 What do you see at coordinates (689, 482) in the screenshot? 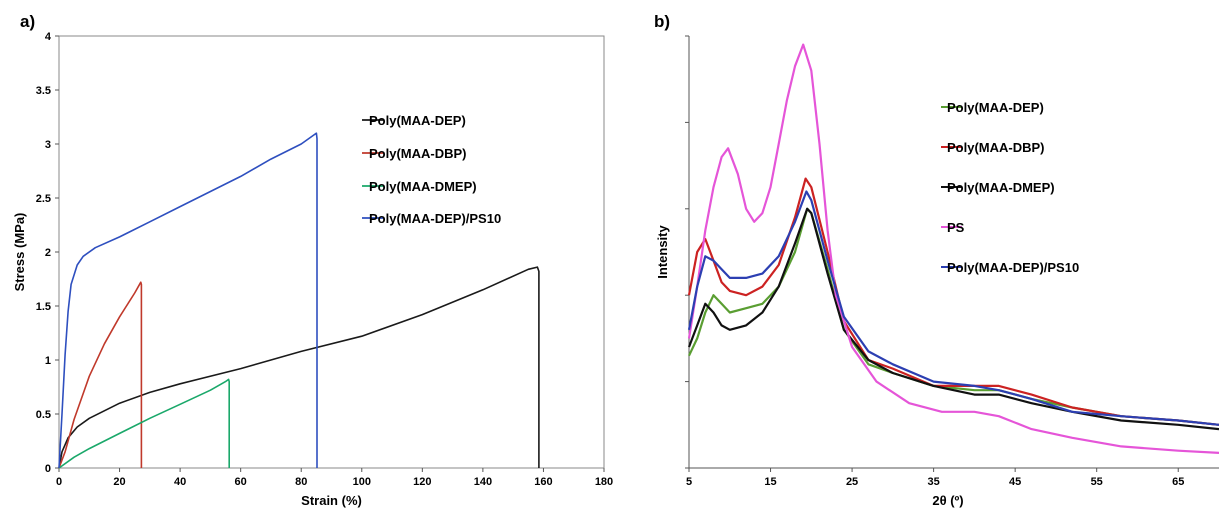
I see `x-tick-label: 5` at bounding box center [689, 482].